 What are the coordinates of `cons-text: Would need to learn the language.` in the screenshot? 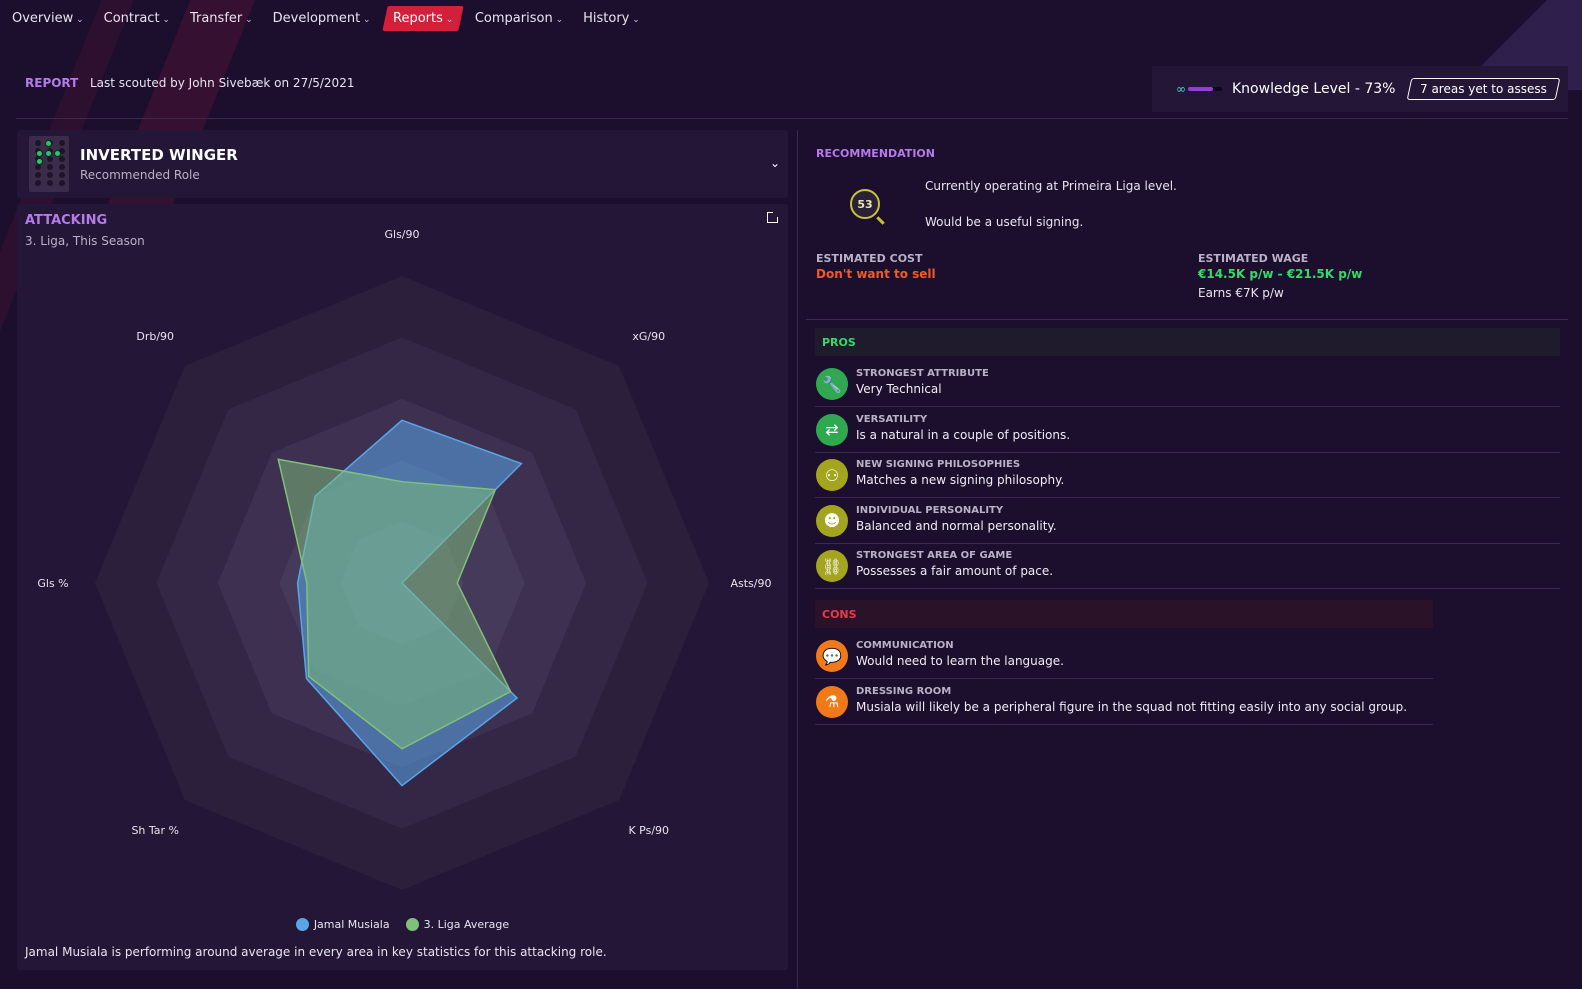 It's located at (960, 661).